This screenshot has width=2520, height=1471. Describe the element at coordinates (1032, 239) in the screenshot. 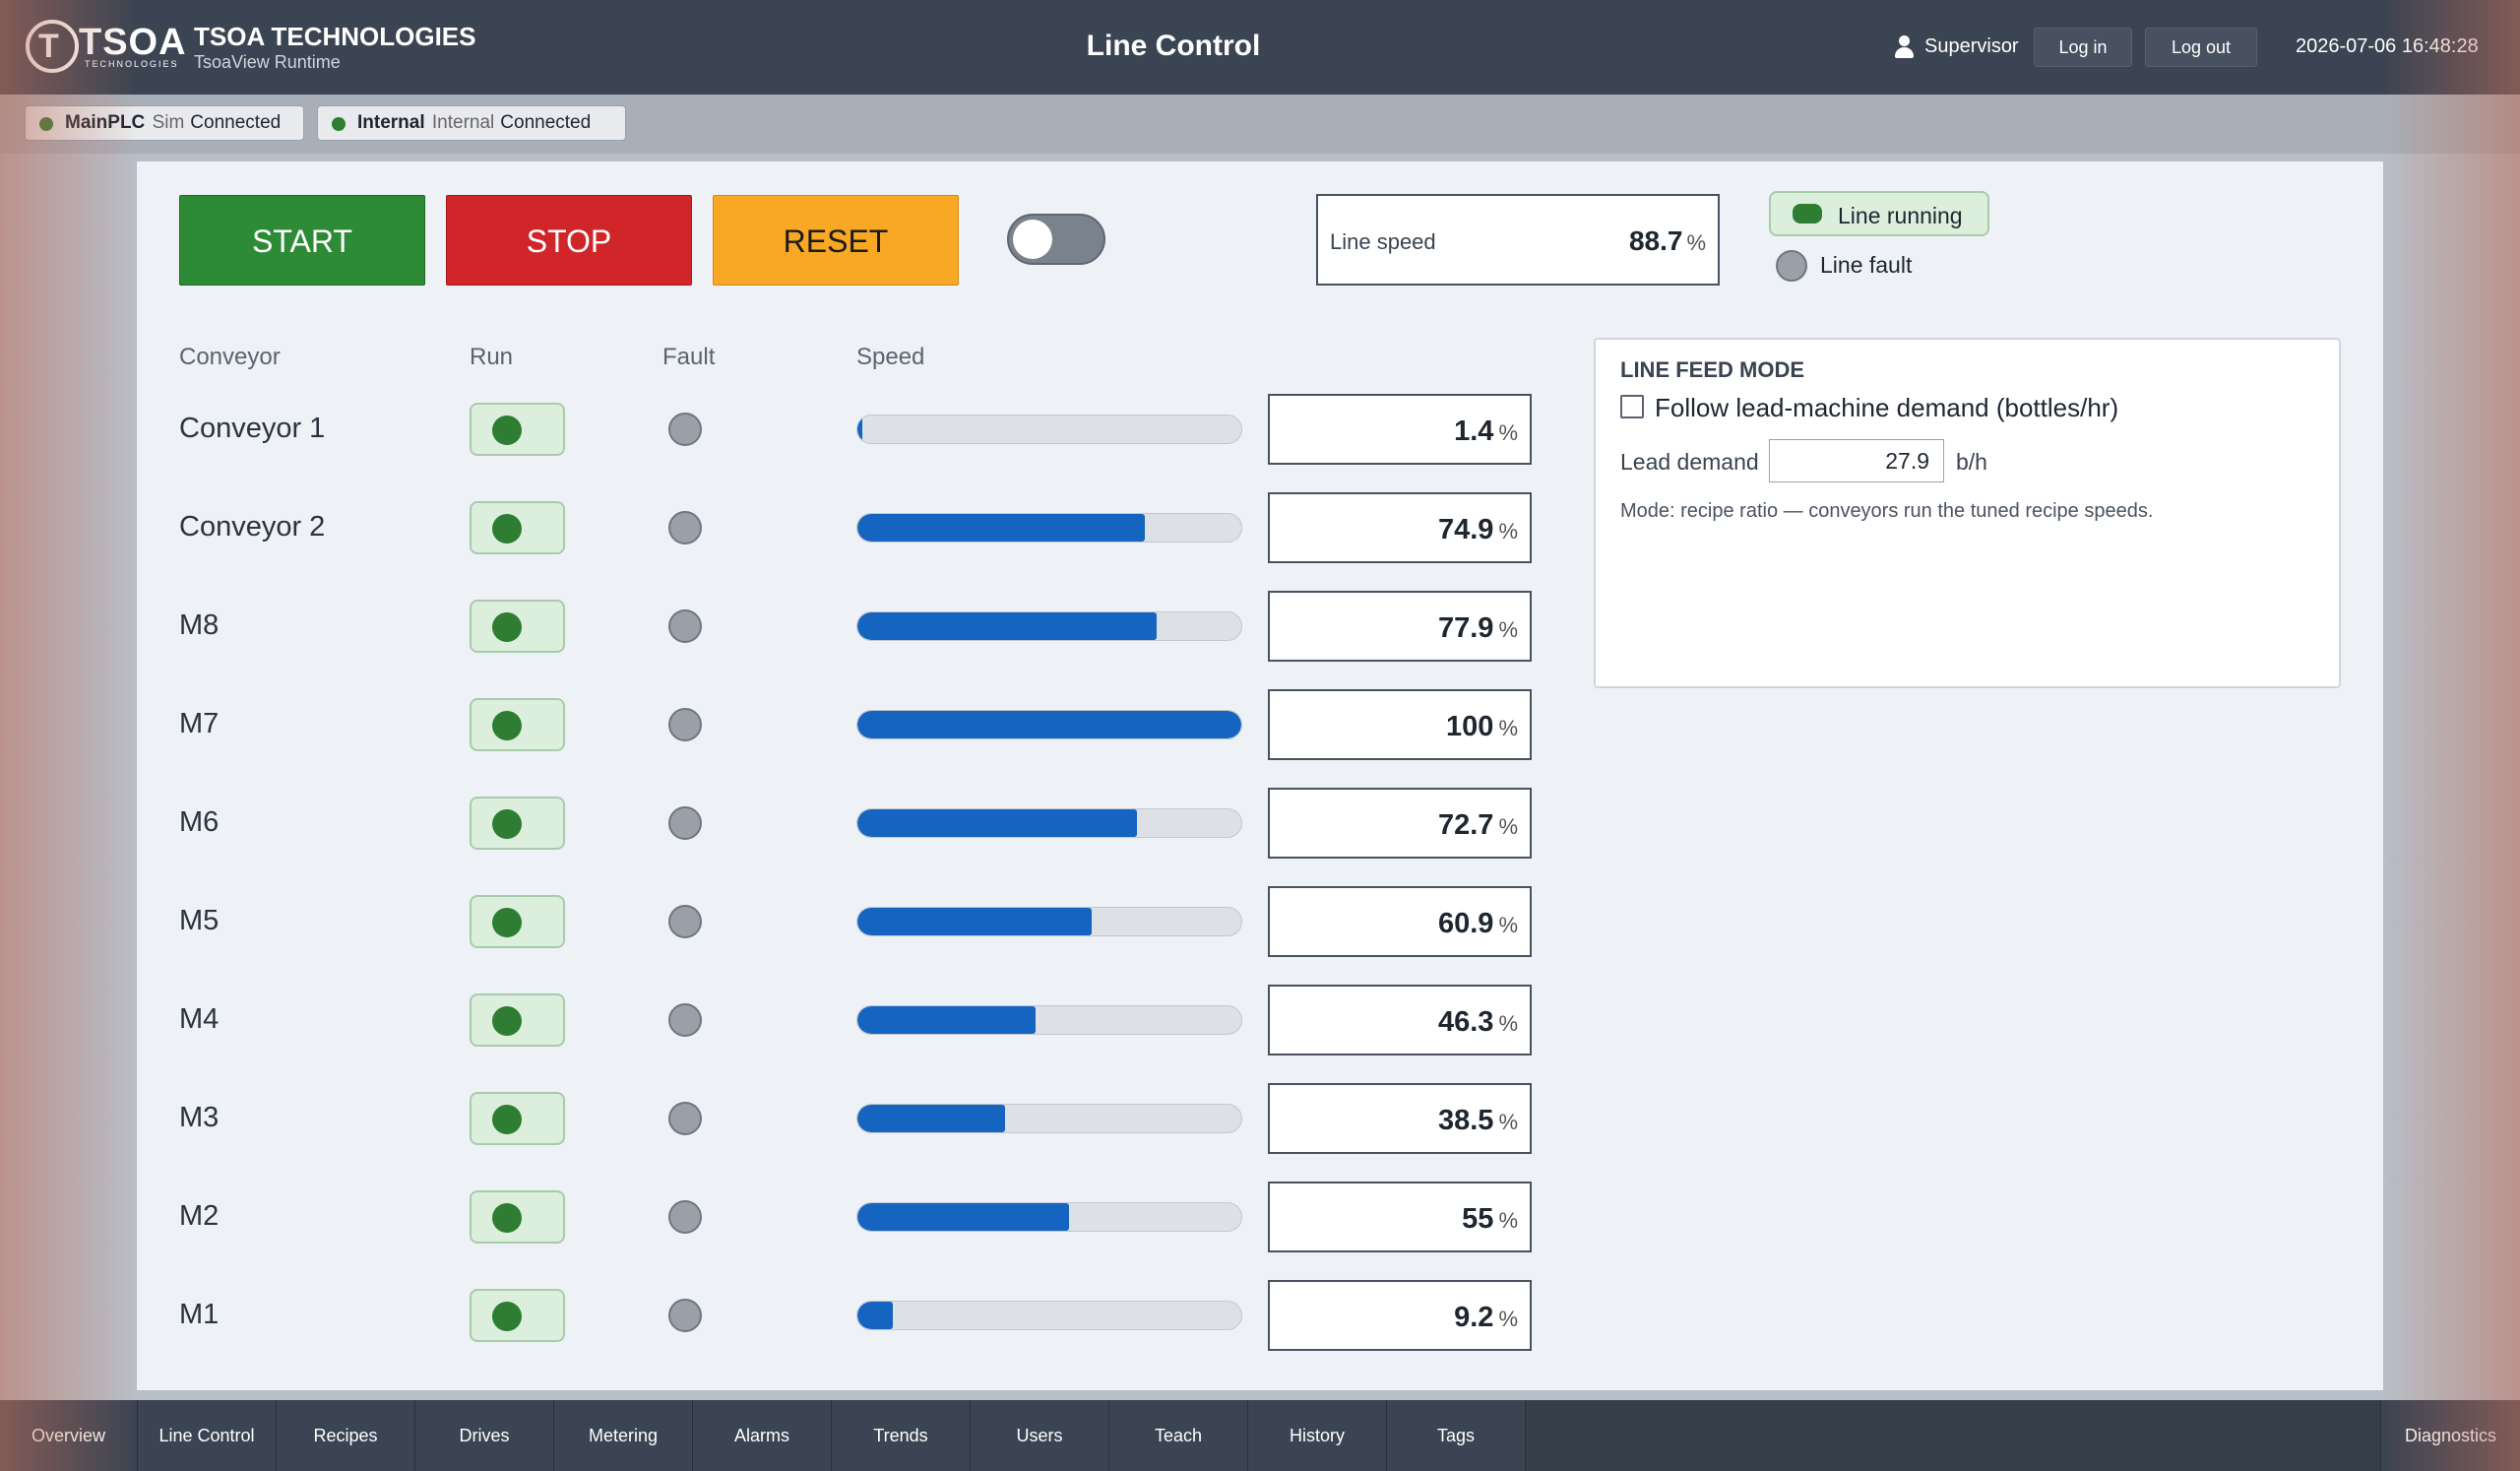

I see `toggle-knob` at that location.